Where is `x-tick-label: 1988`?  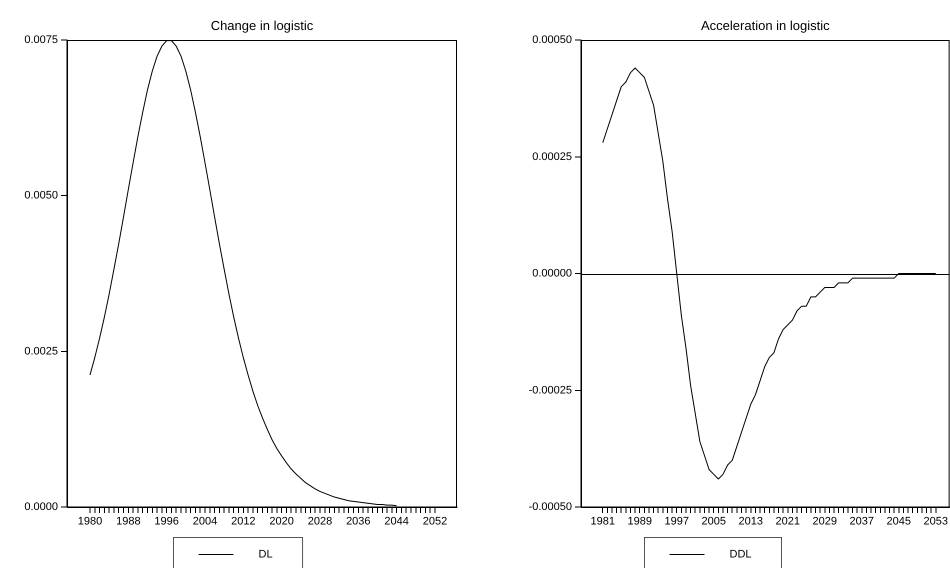 x-tick-label: 1988 is located at coordinates (128, 522).